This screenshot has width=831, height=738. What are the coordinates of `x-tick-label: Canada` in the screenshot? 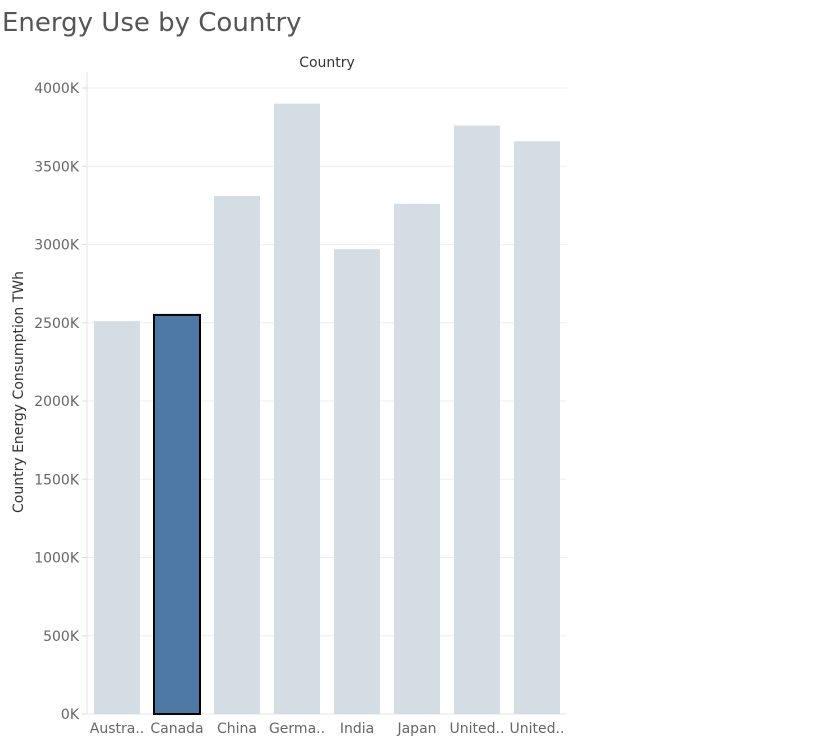 It's located at (176, 729).